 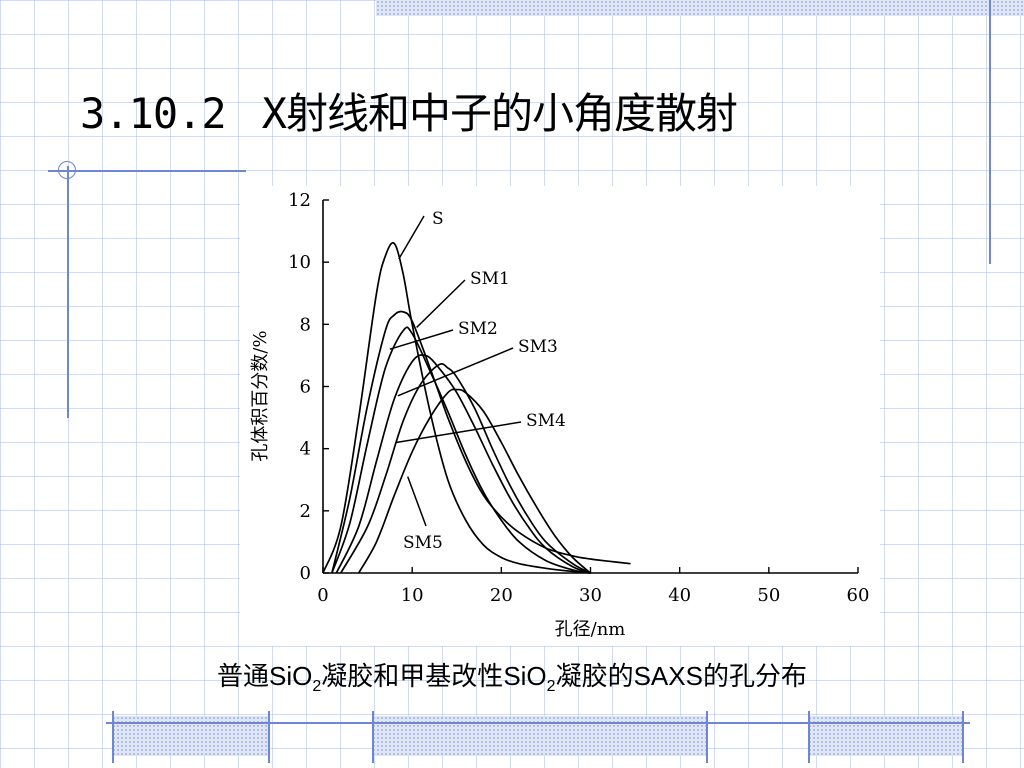 I want to click on series-label-sm3: SM3, so click(x=538, y=347).